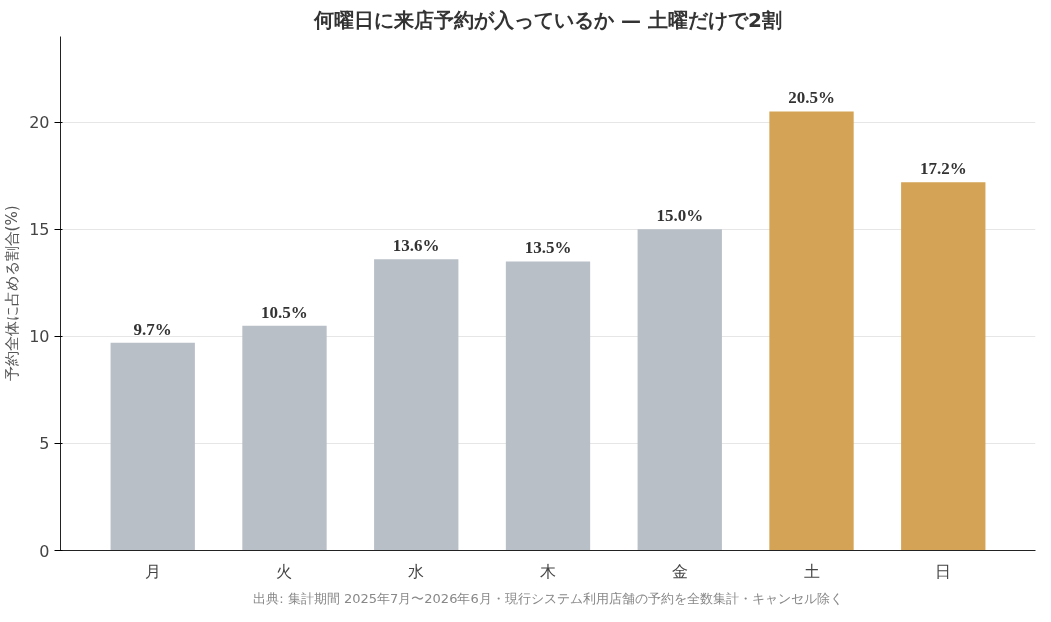 This screenshot has width=1051, height=622. Describe the element at coordinates (39, 123) in the screenshot. I see `y-tick-label: 20` at that location.